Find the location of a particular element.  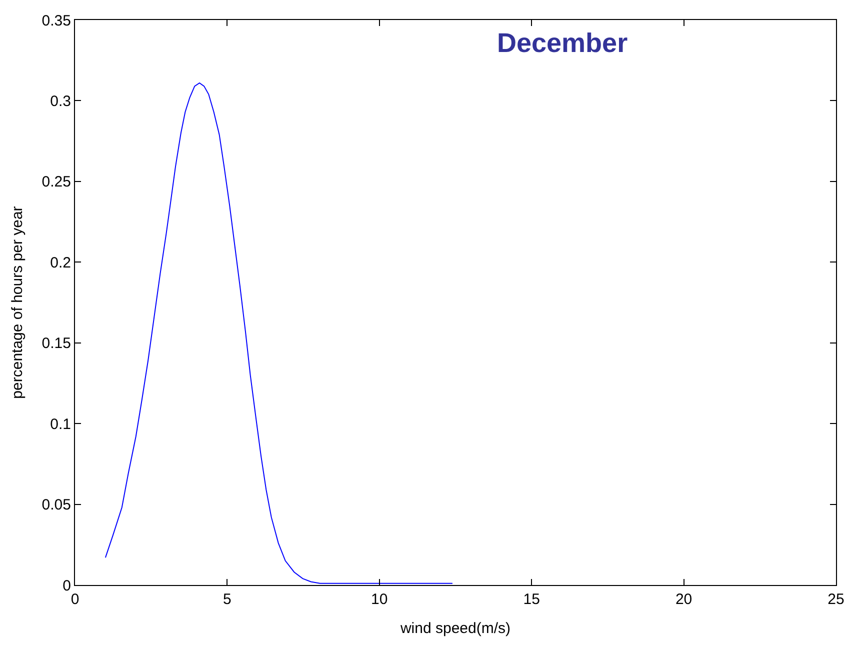

y-tick-label: 0.15 is located at coordinates (56, 343).